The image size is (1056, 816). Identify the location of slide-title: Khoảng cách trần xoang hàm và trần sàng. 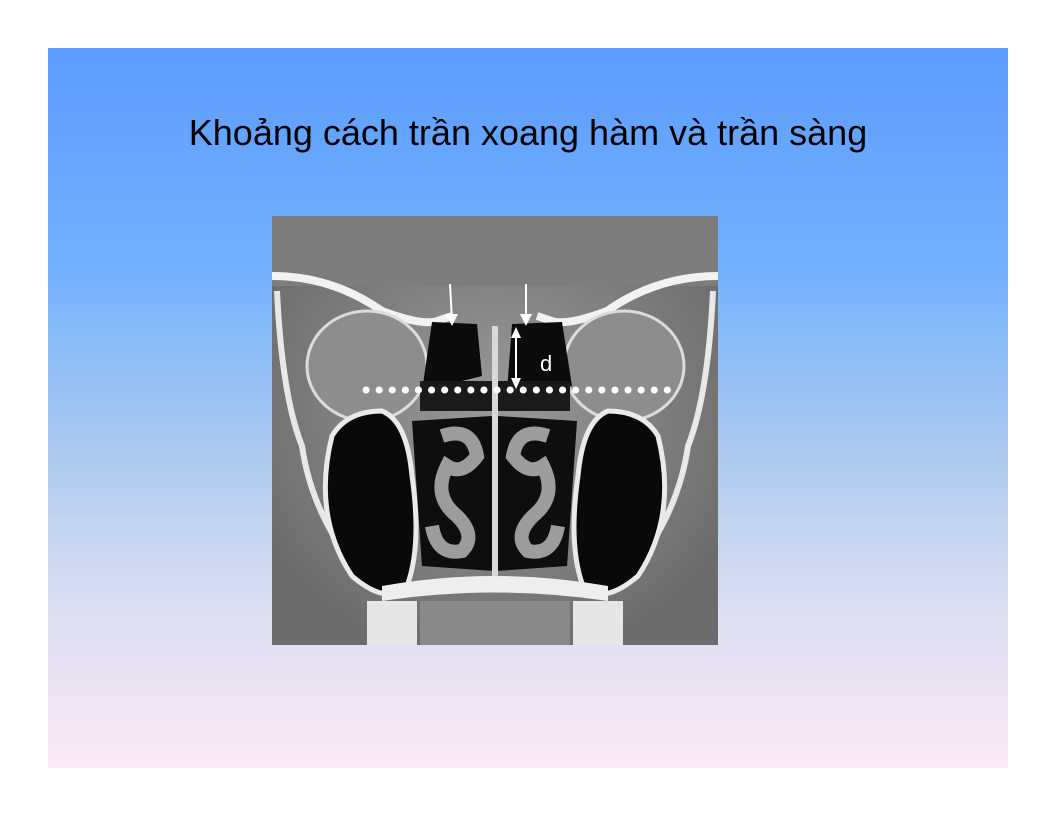
(528, 132).